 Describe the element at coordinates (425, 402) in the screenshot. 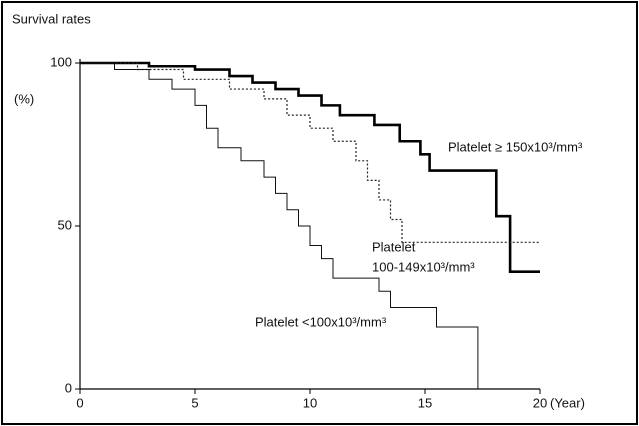

I see `x-tick-label: 15` at that location.